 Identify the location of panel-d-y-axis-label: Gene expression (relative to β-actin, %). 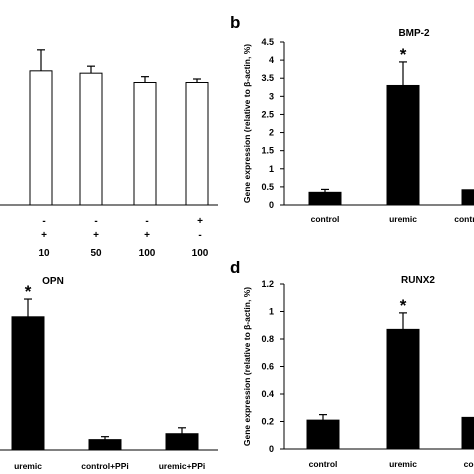
(247, 366).